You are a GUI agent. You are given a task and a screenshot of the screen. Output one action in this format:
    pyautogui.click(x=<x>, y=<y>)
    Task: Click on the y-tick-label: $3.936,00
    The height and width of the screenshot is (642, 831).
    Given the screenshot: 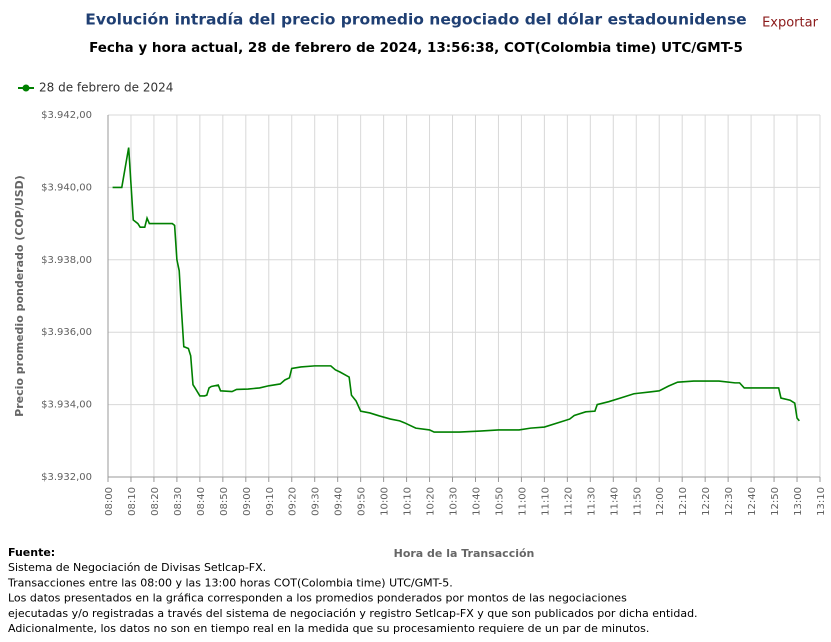 What is the action you would take?
    pyautogui.click(x=66, y=332)
    